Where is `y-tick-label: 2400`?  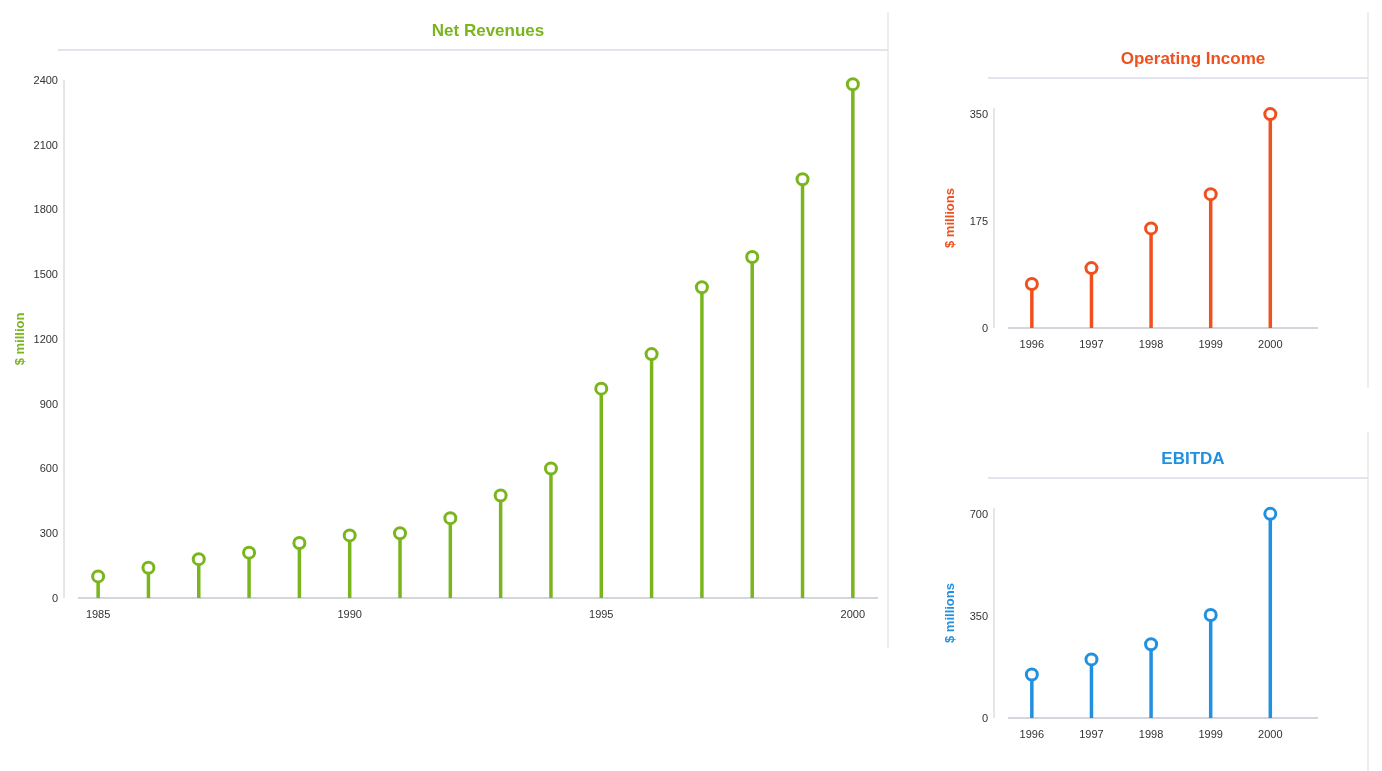
y-tick-label: 2400 is located at coordinates (45, 79).